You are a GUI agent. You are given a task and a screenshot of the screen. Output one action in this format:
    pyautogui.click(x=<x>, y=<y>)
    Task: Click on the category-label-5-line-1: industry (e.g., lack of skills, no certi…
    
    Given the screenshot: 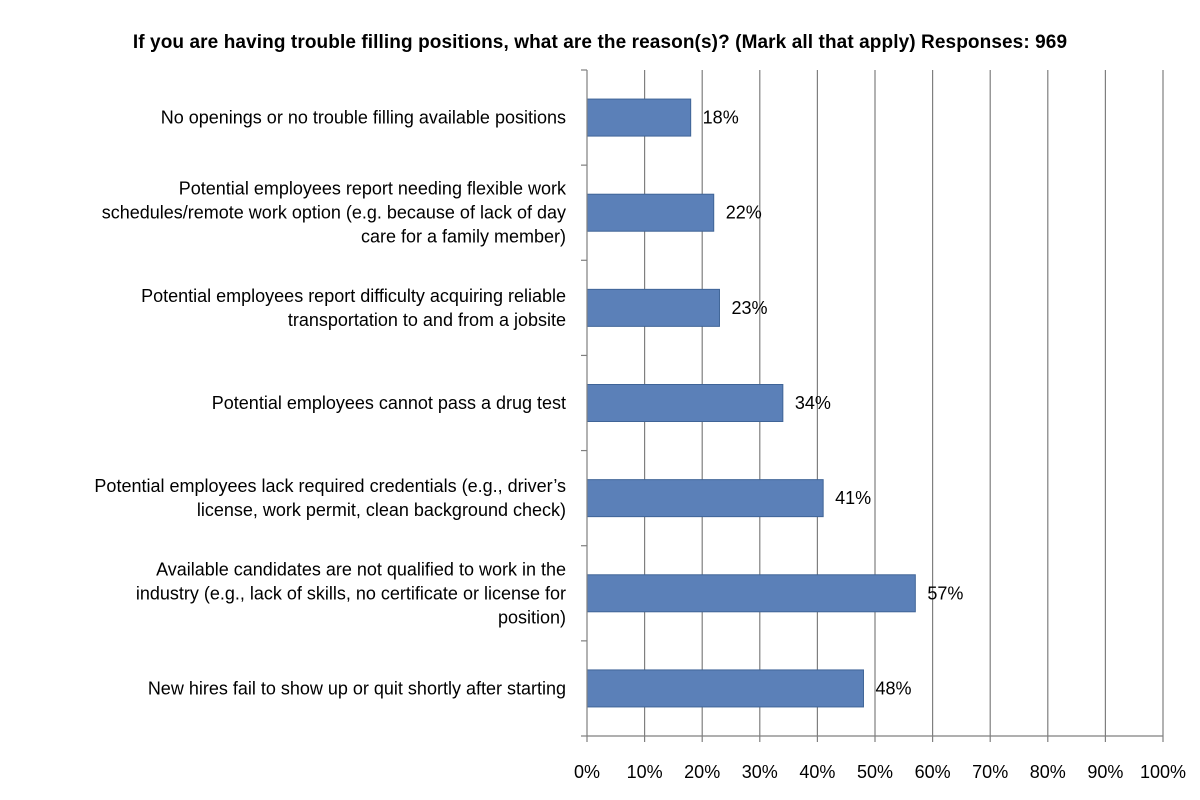 What is the action you would take?
    pyautogui.click(x=351, y=593)
    